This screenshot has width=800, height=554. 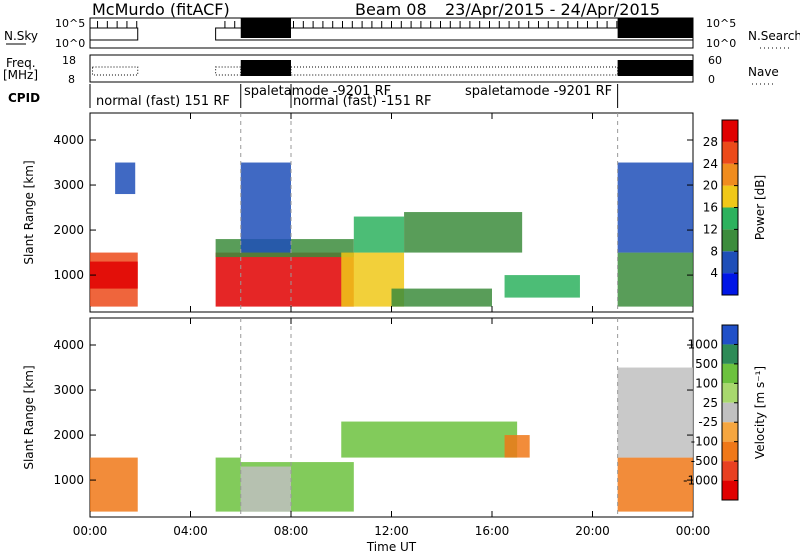 I want to click on power-colorbar-title: Power [dB], so click(x=760, y=207).